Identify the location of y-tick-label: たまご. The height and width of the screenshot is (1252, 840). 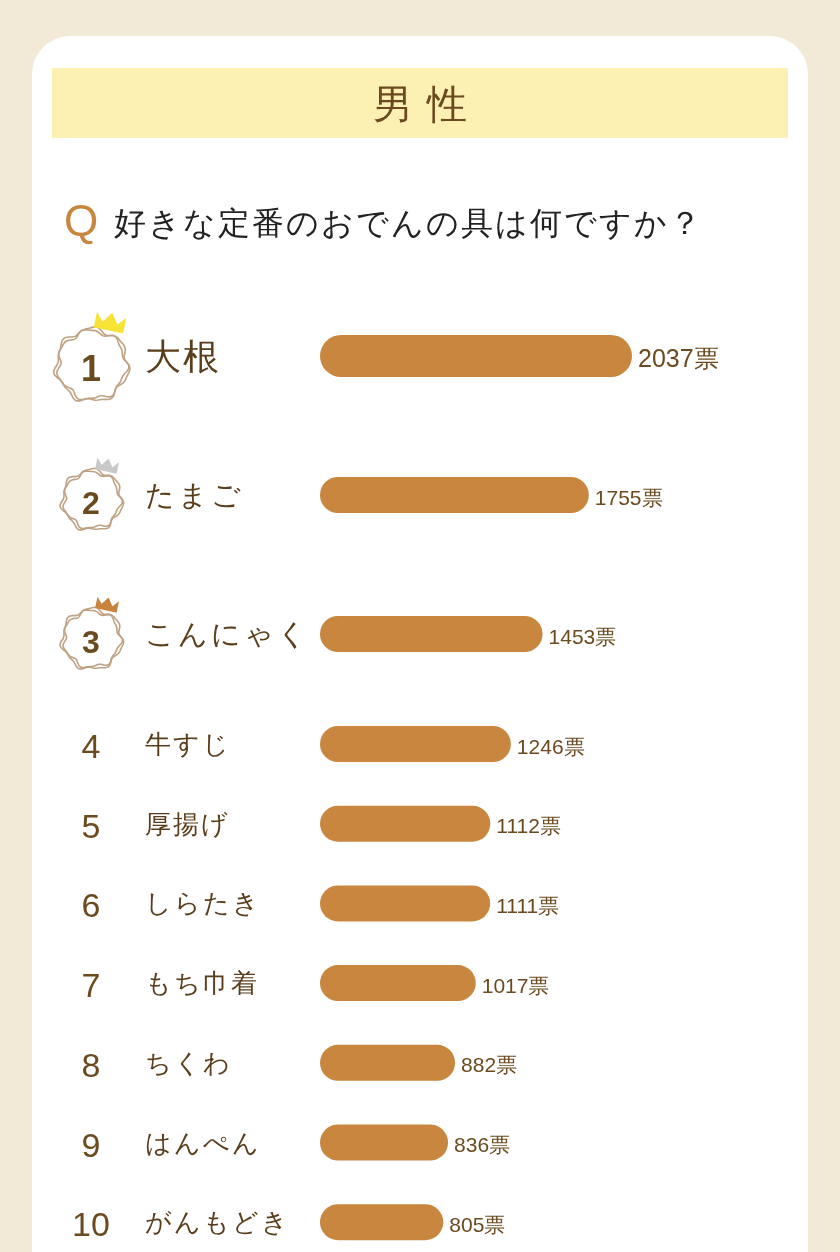
(194, 495).